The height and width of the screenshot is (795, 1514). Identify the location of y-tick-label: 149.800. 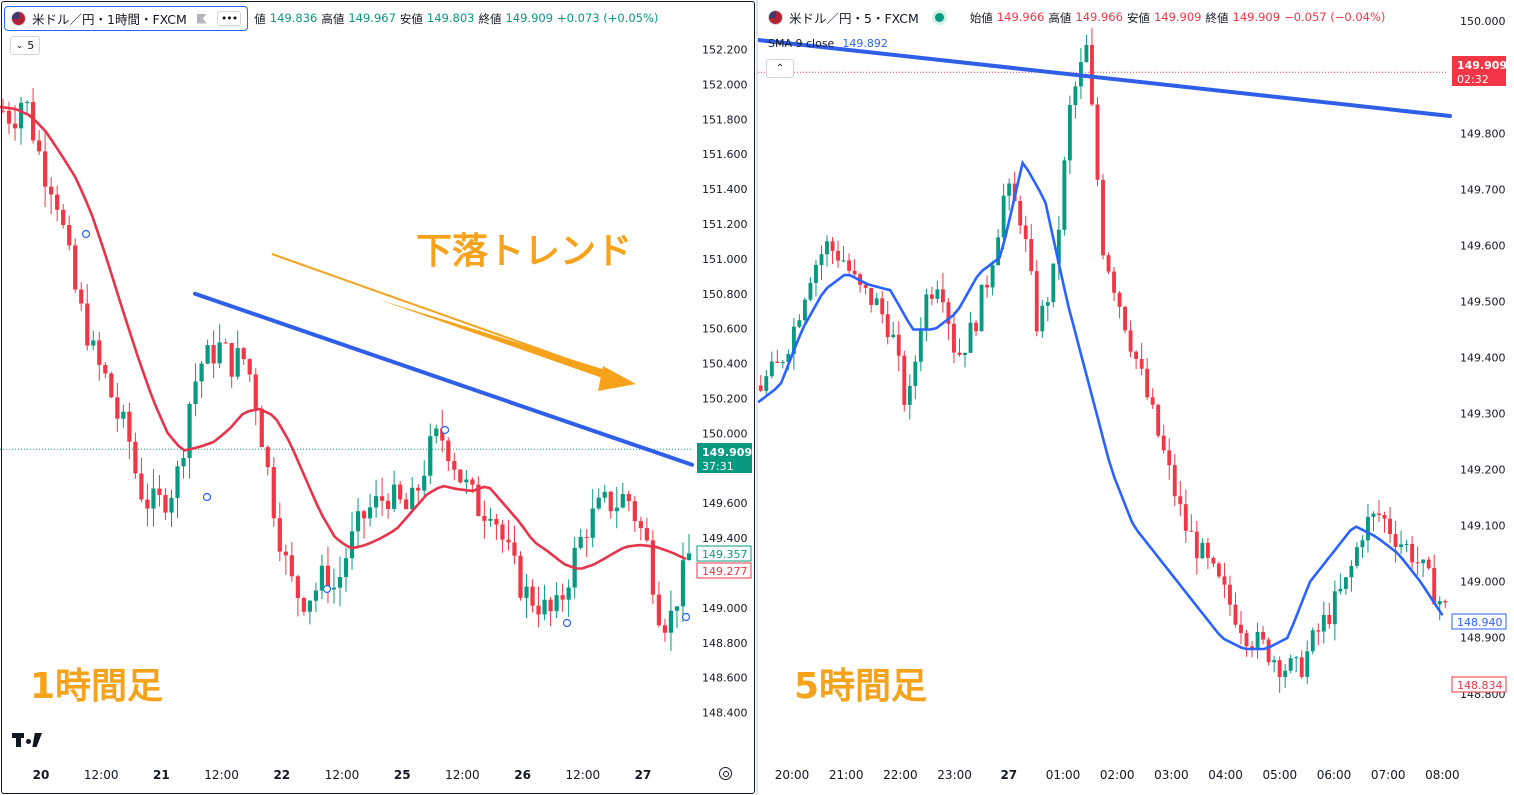
(1483, 133).